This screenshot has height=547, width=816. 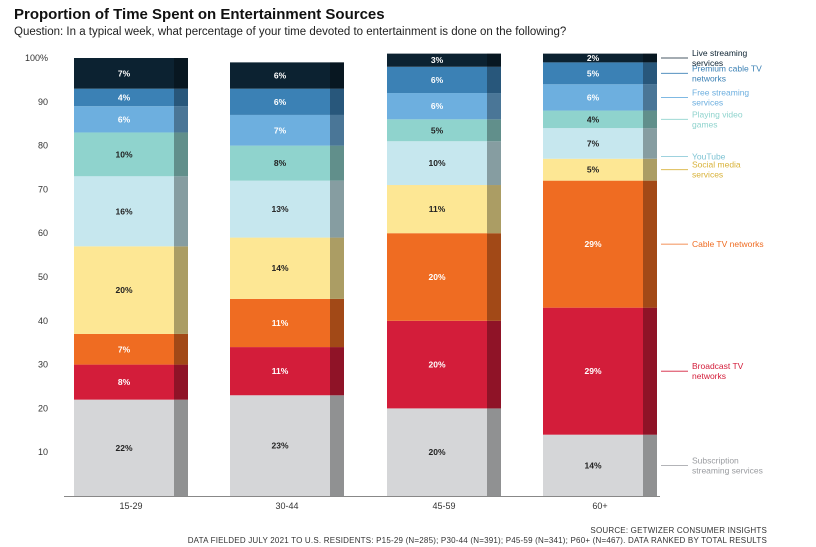 What do you see at coordinates (124, 97) in the screenshot?
I see `data-label: 4%` at bounding box center [124, 97].